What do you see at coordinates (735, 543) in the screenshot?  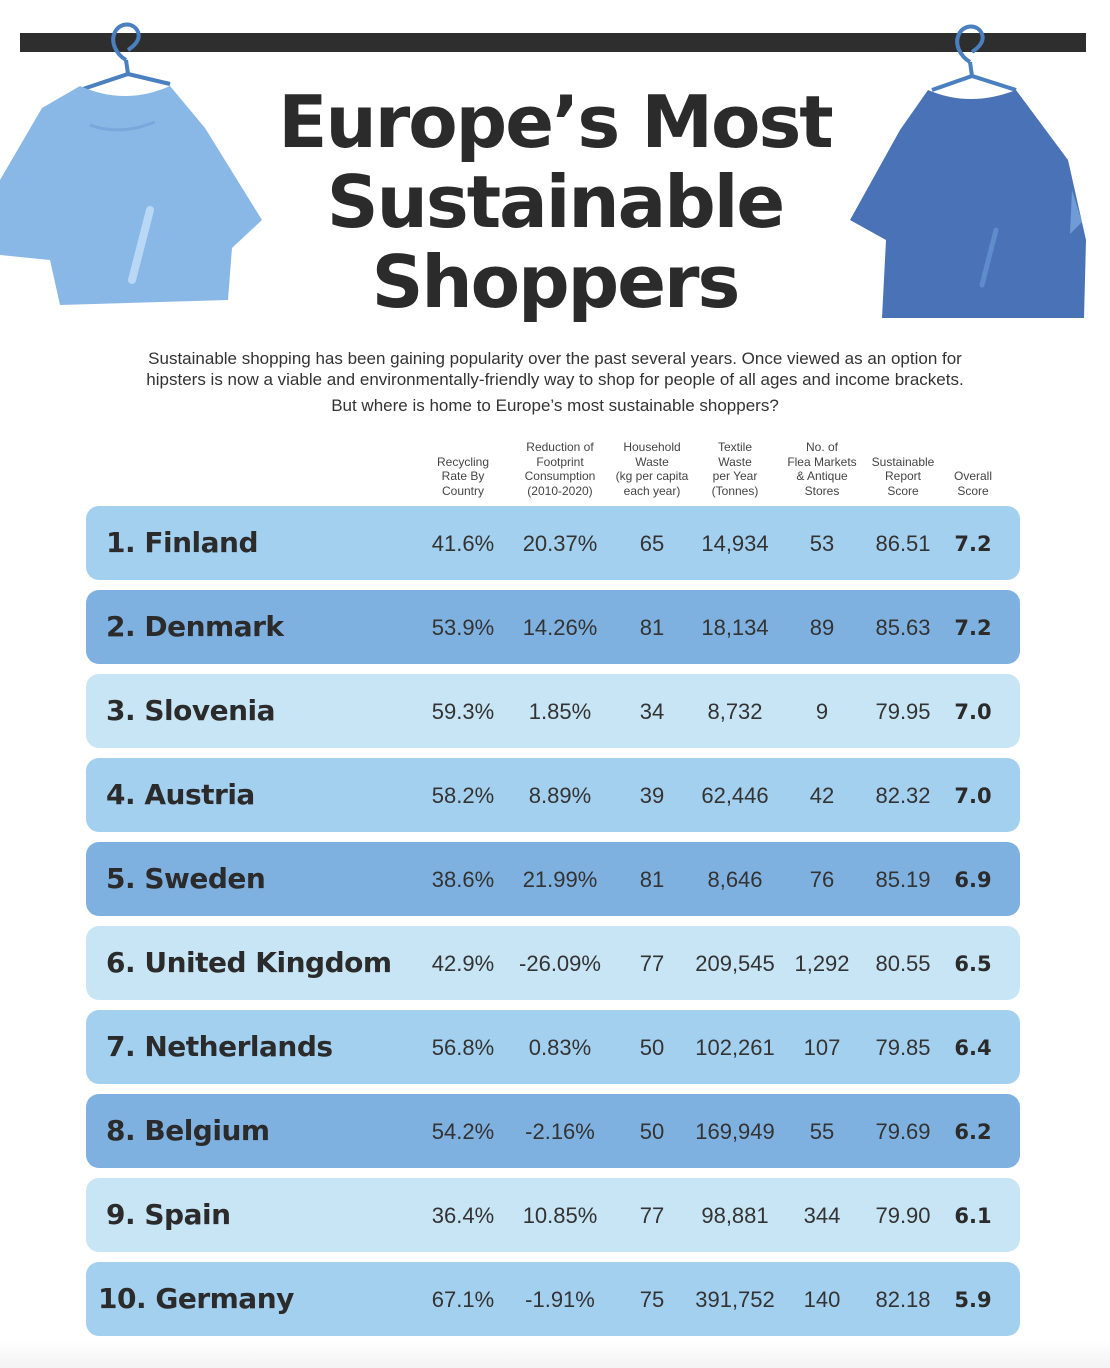 I see `textile-waste-cell: 14,934` at bounding box center [735, 543].